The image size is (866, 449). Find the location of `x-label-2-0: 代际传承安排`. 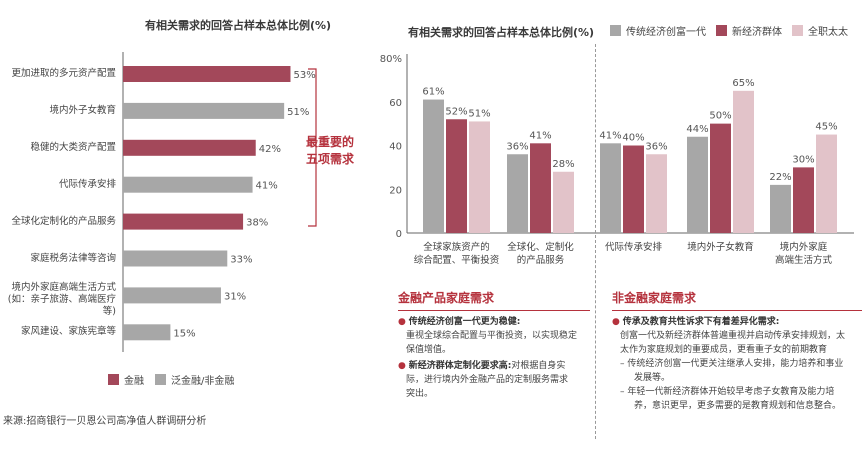

x-label-2-0: 代际传承安排 is located at coordinates (634, 247).